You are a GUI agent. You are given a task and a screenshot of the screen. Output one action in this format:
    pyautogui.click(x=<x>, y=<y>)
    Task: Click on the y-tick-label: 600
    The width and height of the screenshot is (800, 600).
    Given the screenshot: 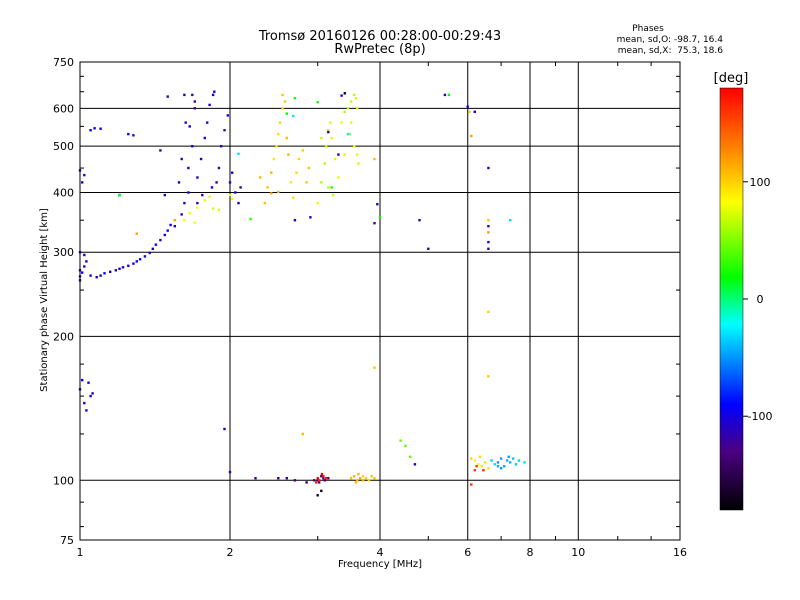 What is the action you would take?
    pyautogui.click(x=63, y=108)
    